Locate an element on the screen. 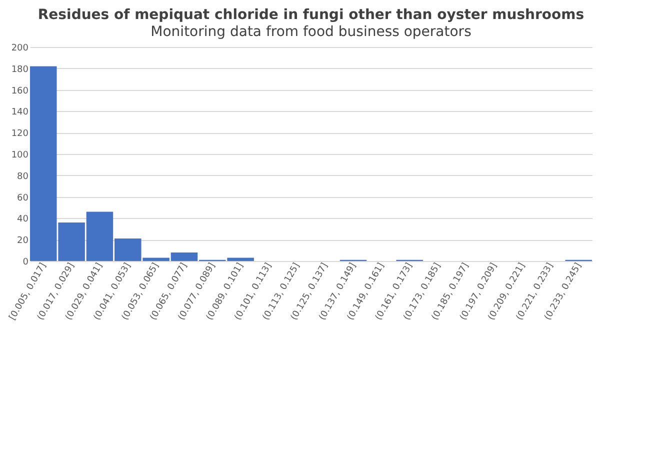 The width and height of the screenshot is (667, 469). y-tick-label: 180 is located at coordinates (20, 69).